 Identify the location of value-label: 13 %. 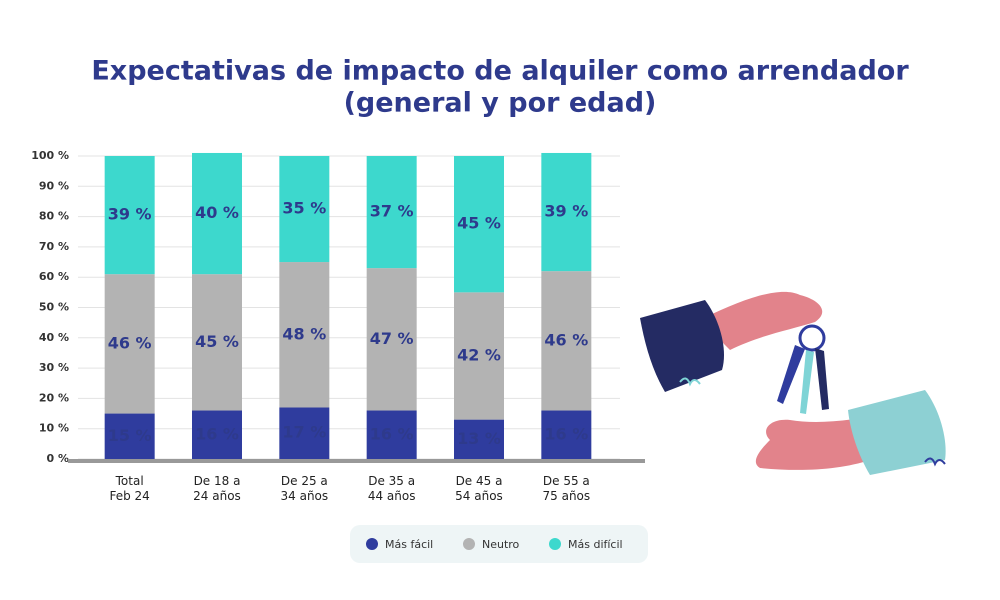
(479, 438).